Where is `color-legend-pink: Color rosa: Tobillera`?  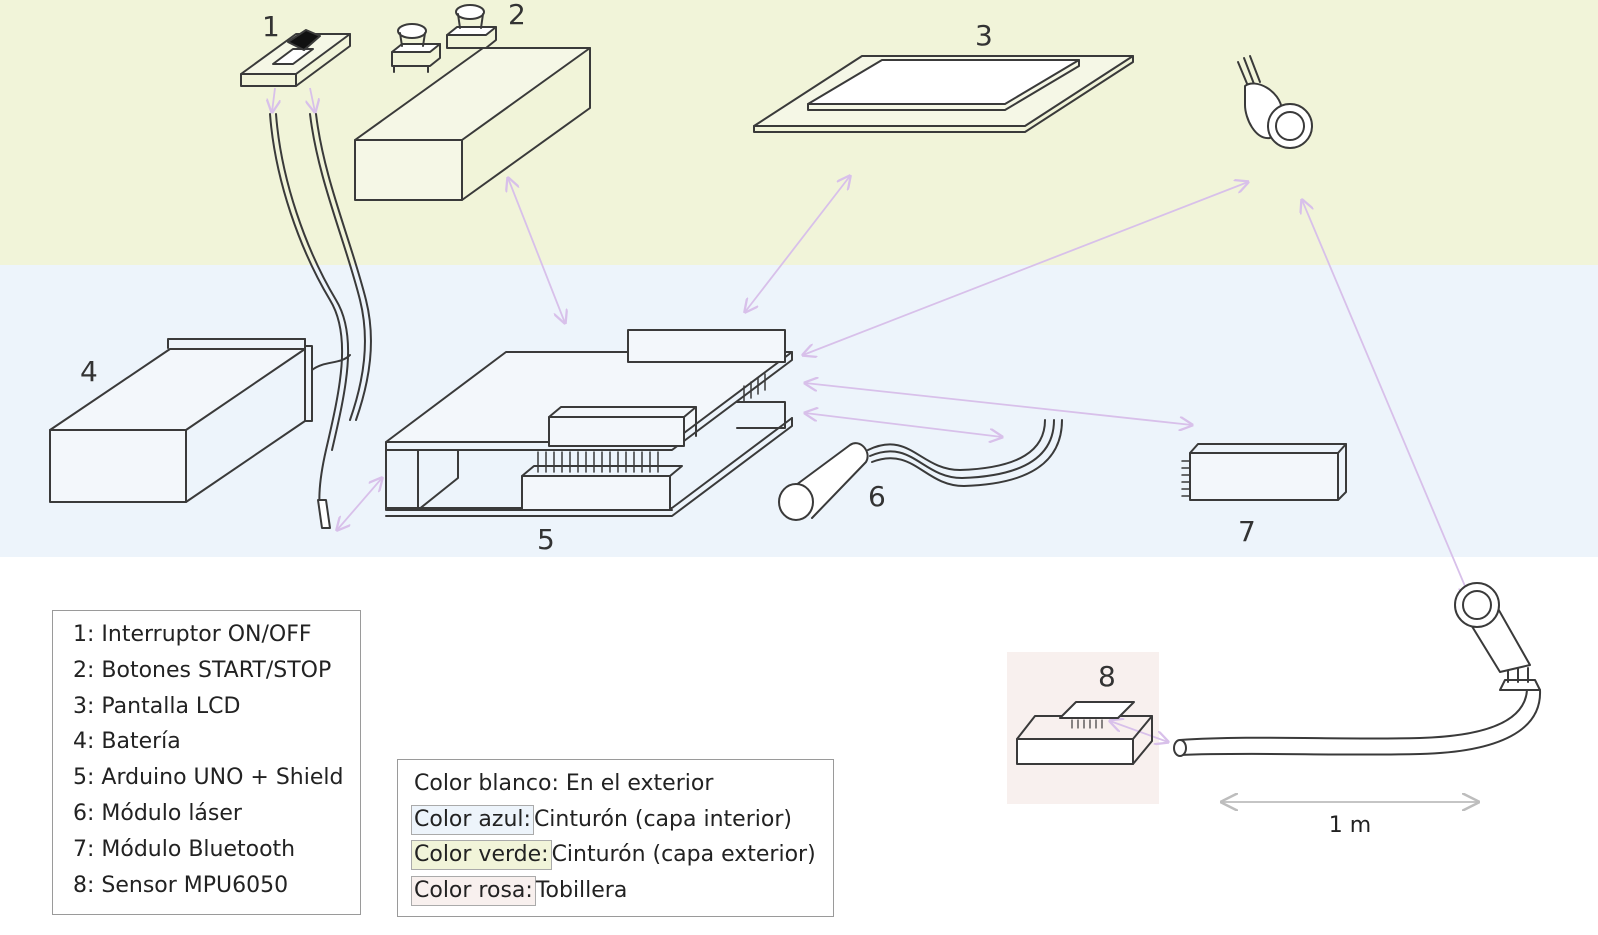
color-legend-pink: Color rosa: Tobillera is located at coordinates (622, 891).